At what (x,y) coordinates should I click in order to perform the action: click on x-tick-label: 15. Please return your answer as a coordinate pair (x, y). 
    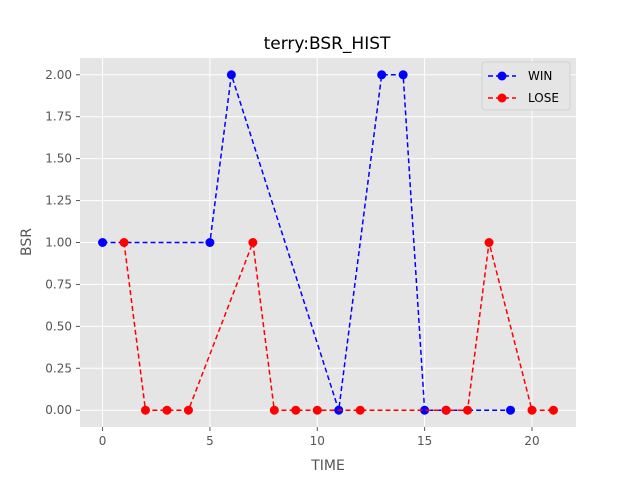
    Looking at the image, I should click on (424, 441).